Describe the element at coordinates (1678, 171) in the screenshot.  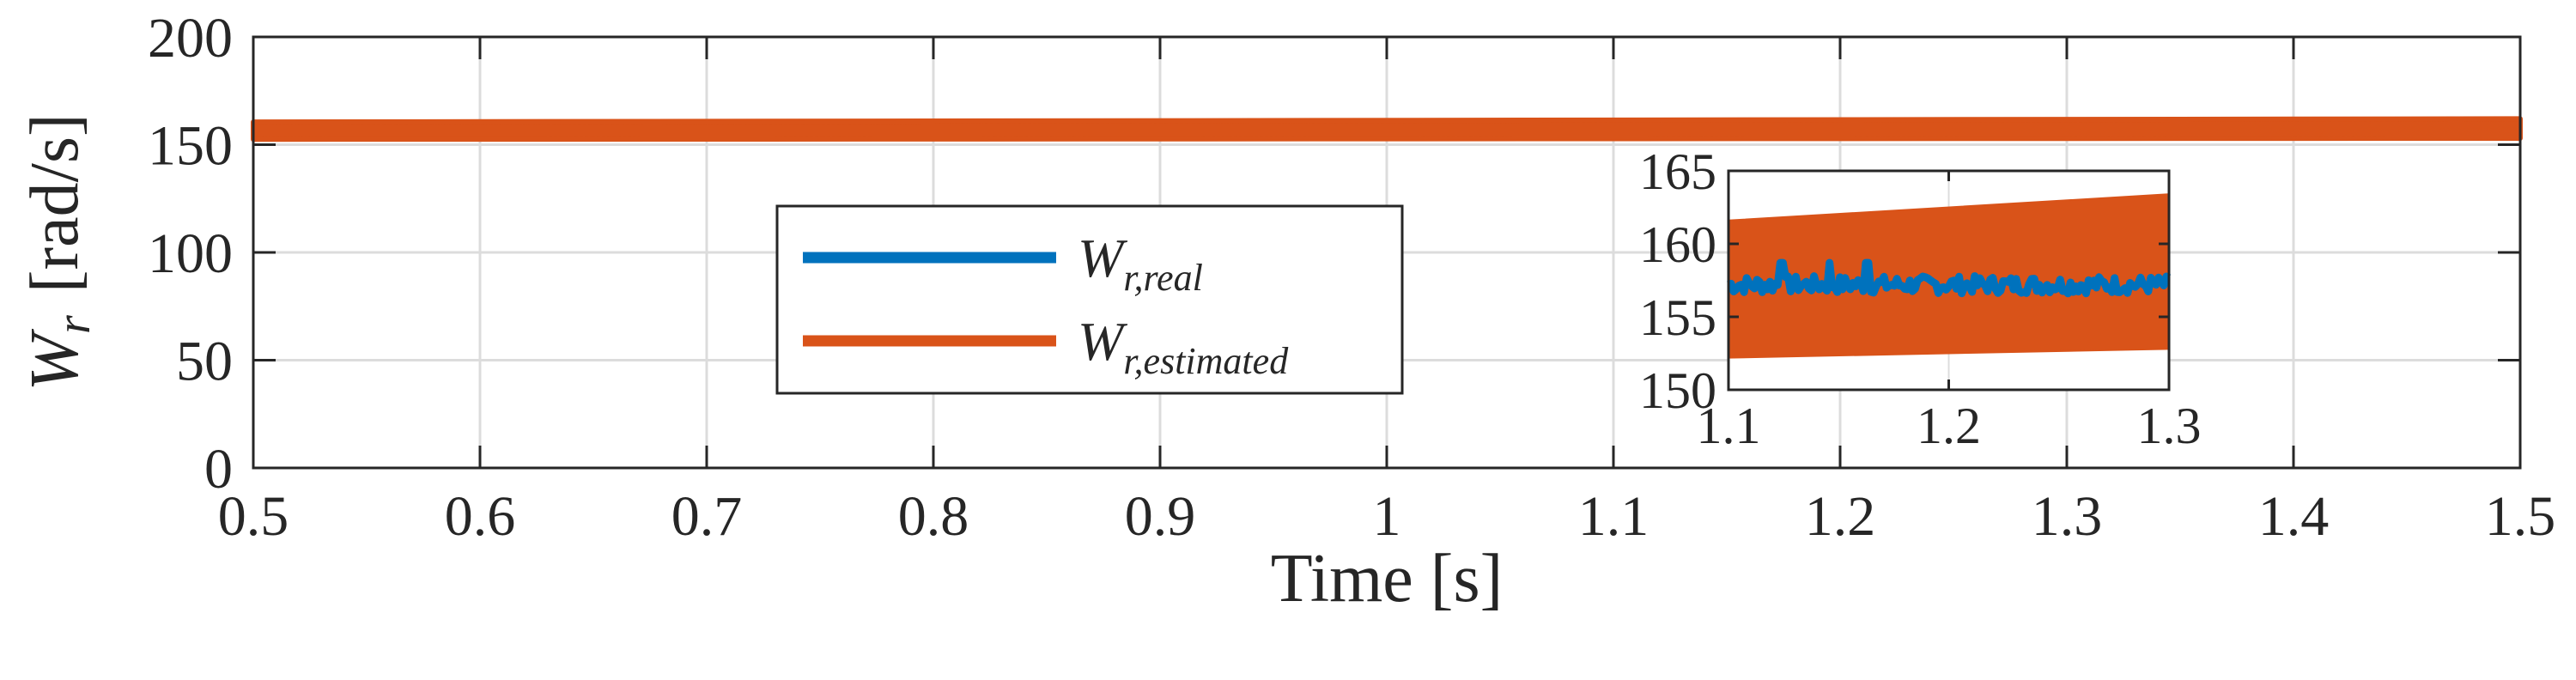
I see `y-tick-label: 165` at that location.